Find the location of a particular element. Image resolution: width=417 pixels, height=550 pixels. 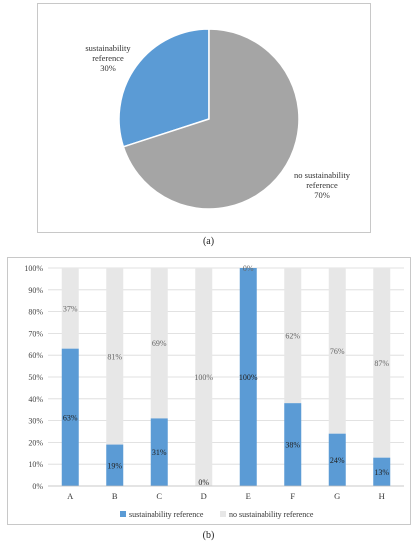

x-tick-label-F: F is located at coordinates (292, 496).